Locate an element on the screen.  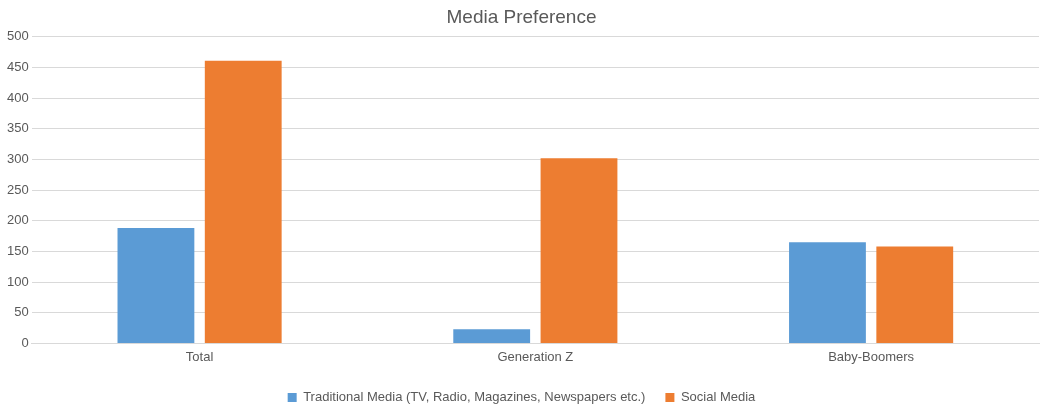
y-tick-label: 350 is located at coordinates (17, 128).